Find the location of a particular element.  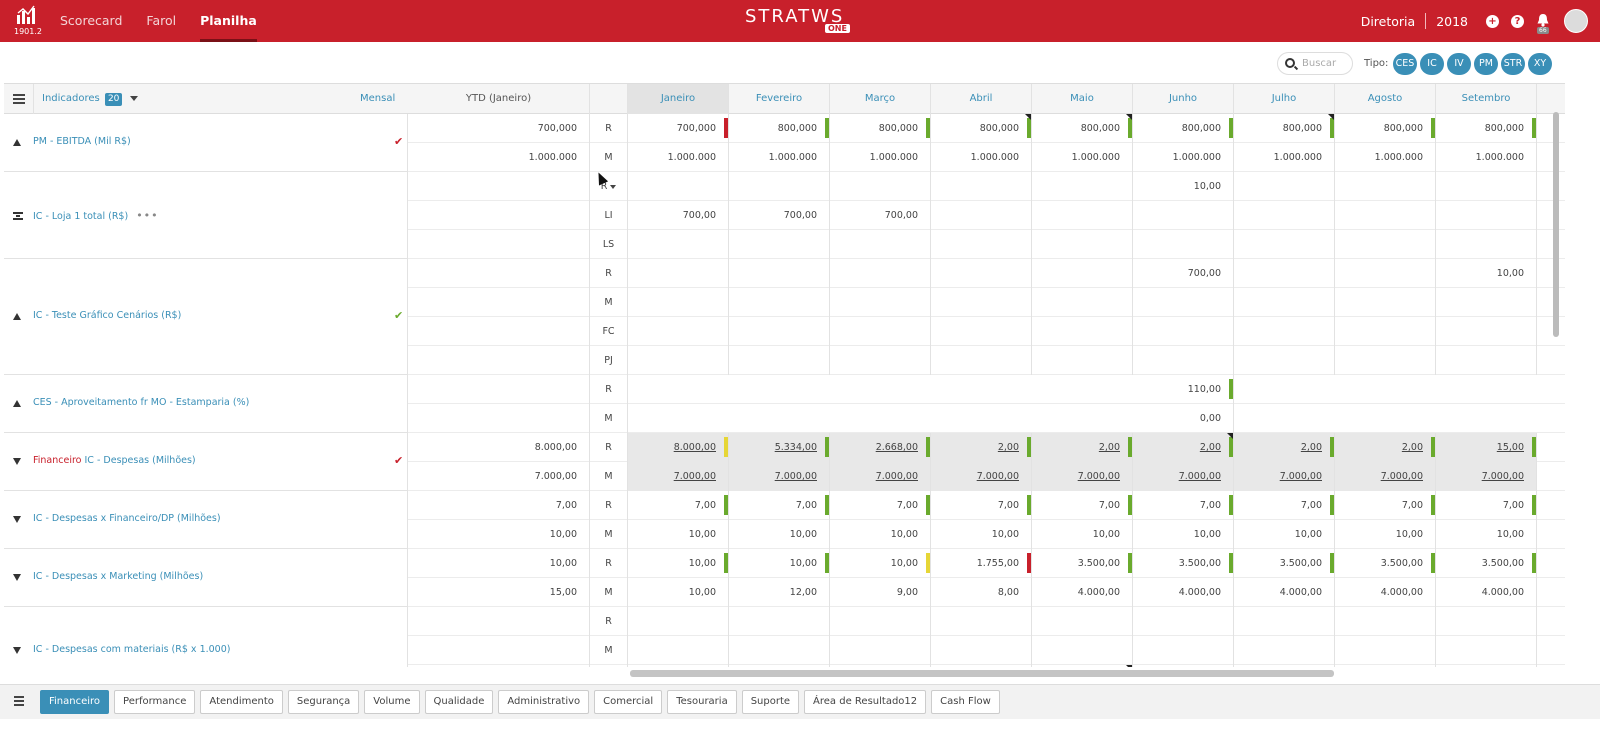

tab-tesouraria: Tesouraria is located at coordinates (702, 702).